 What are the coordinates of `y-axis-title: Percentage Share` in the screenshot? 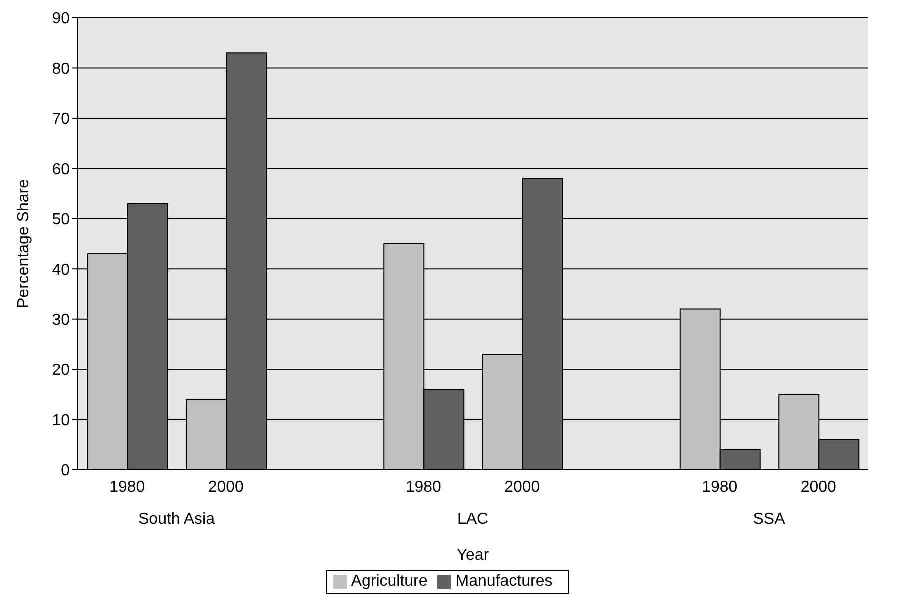 It's located at (24, 243).